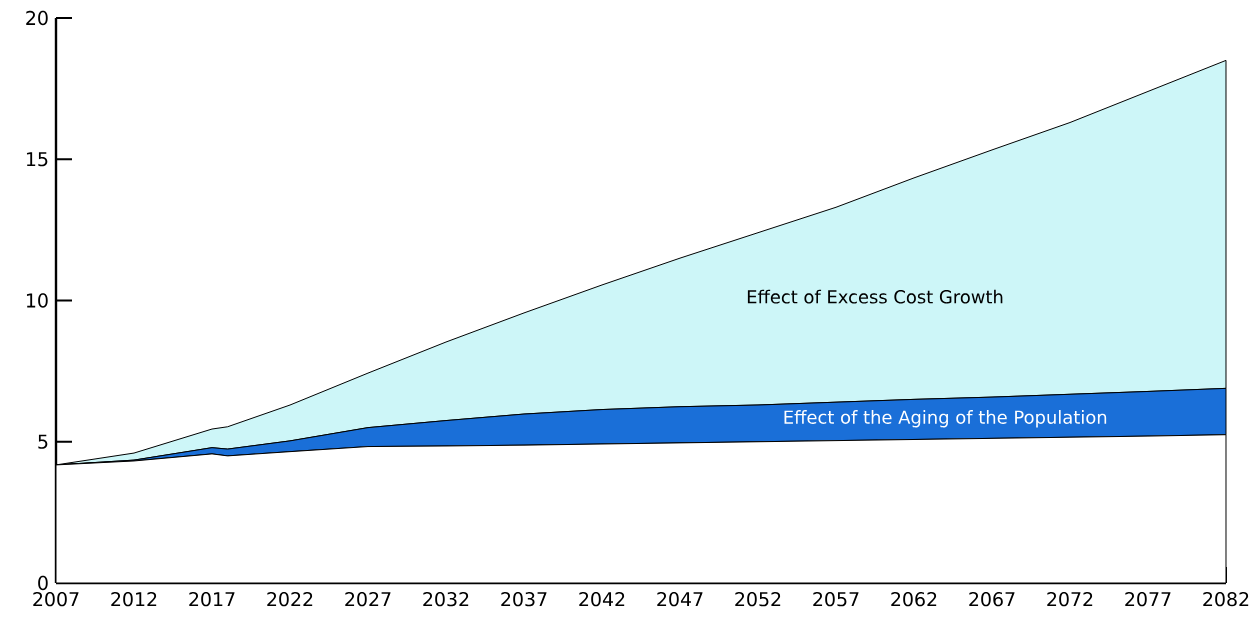  Describe the element at coordinates (836, 599) in the screenshot. I see `x-tick-label: 2057` at that location.